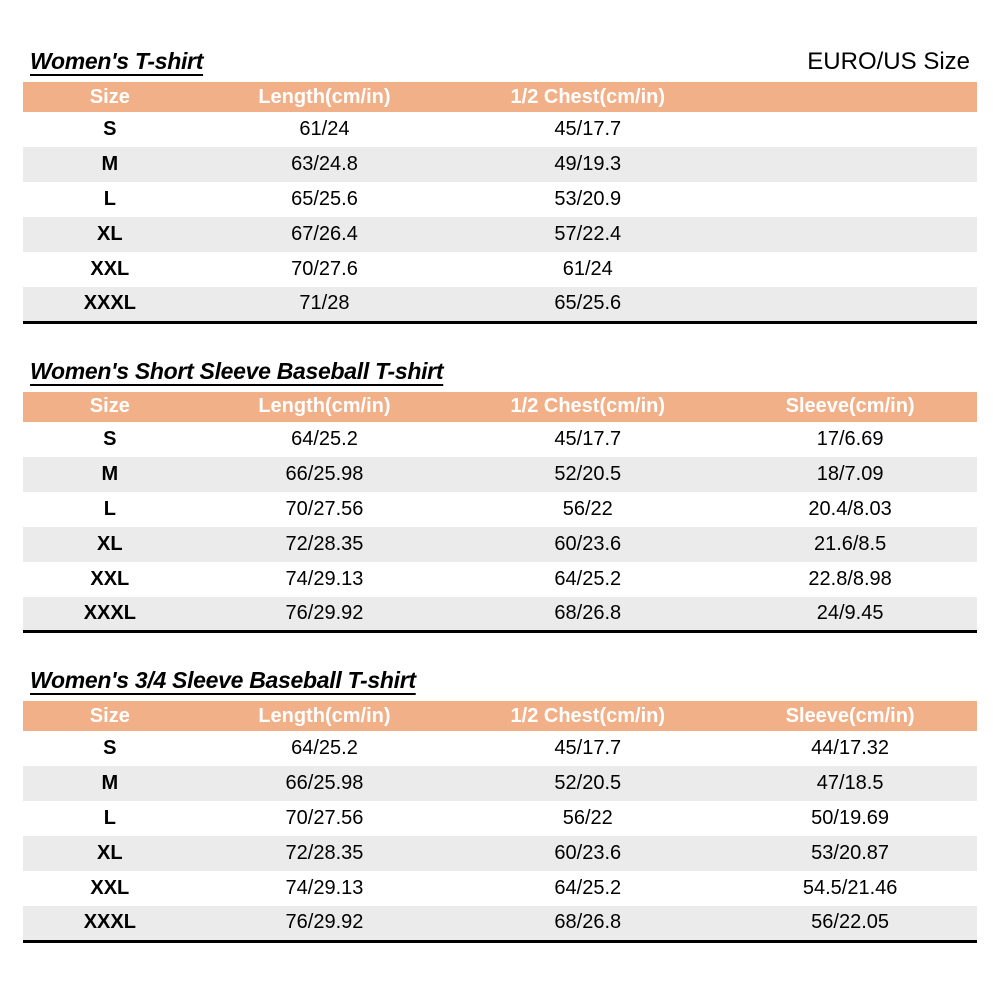 The height and width of the screenshot is (1000, 1000). What do you see at coordinates (500, 234) in the screenshot?
I see `table-row: XL 67/26.4 57/22.4` at bounding box center [500, 234].